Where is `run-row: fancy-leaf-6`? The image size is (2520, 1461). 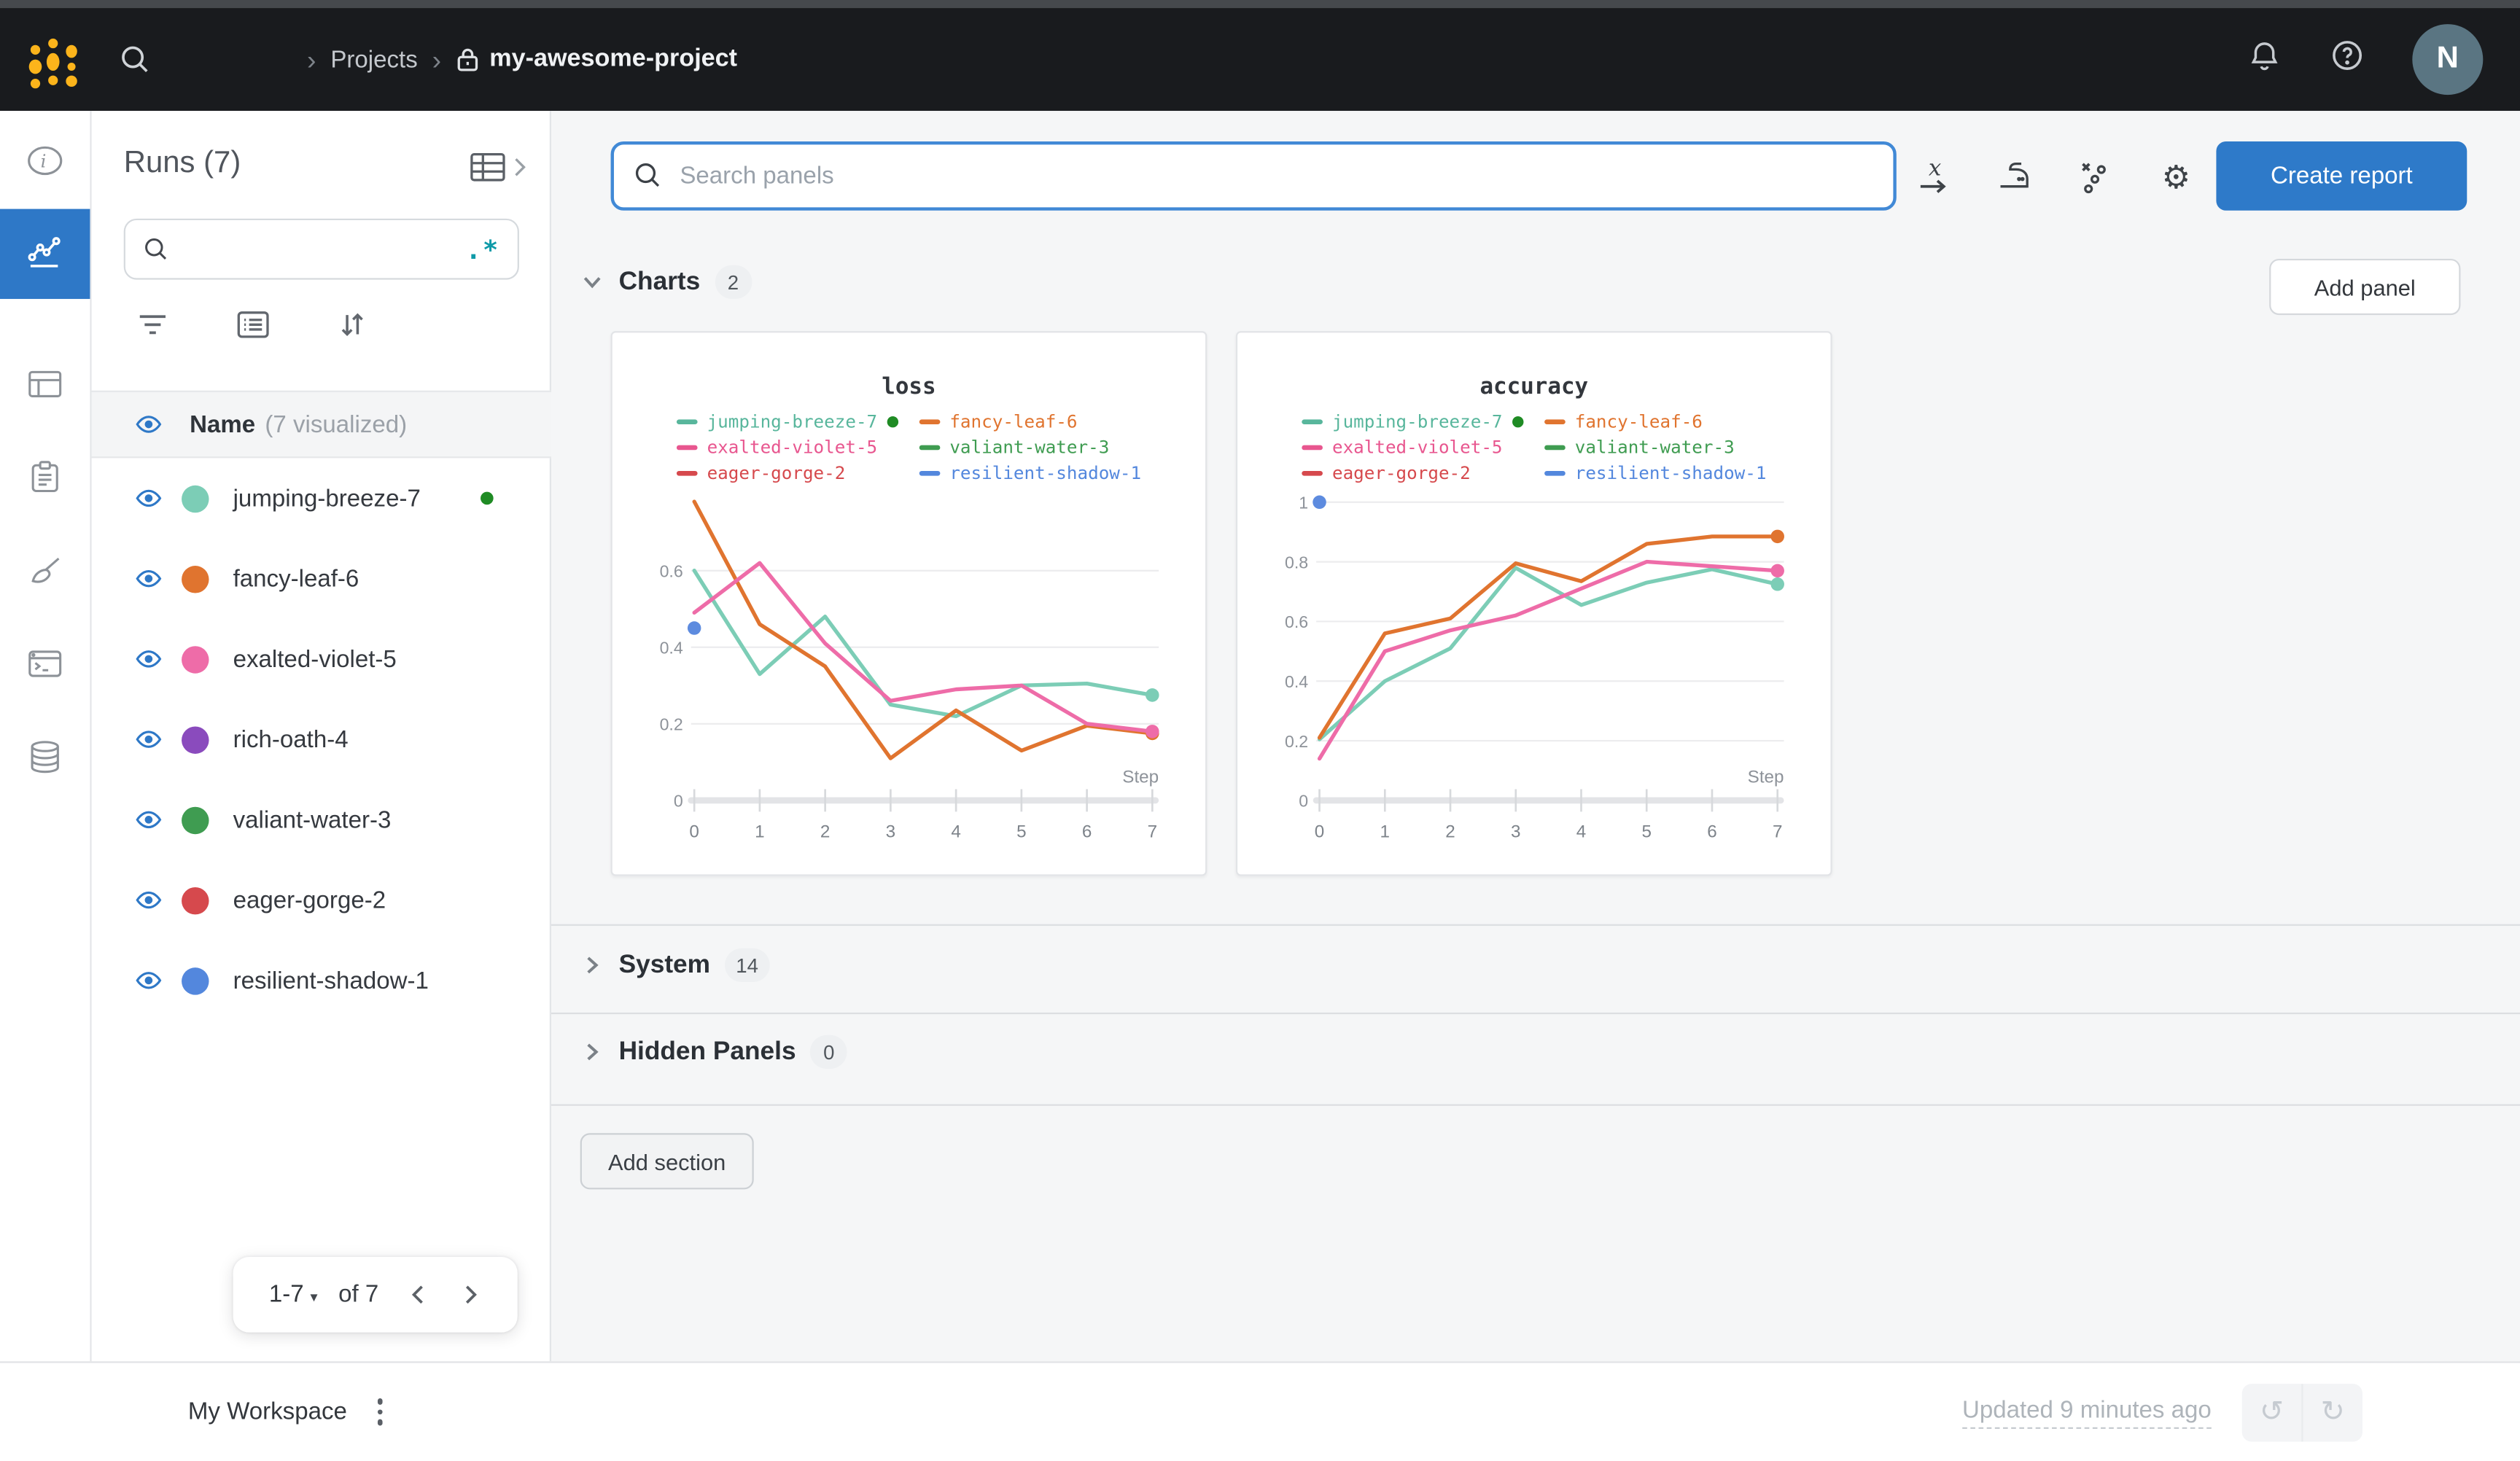
run-row: fancy-leaf-6 is located at coordinates (321, 579).